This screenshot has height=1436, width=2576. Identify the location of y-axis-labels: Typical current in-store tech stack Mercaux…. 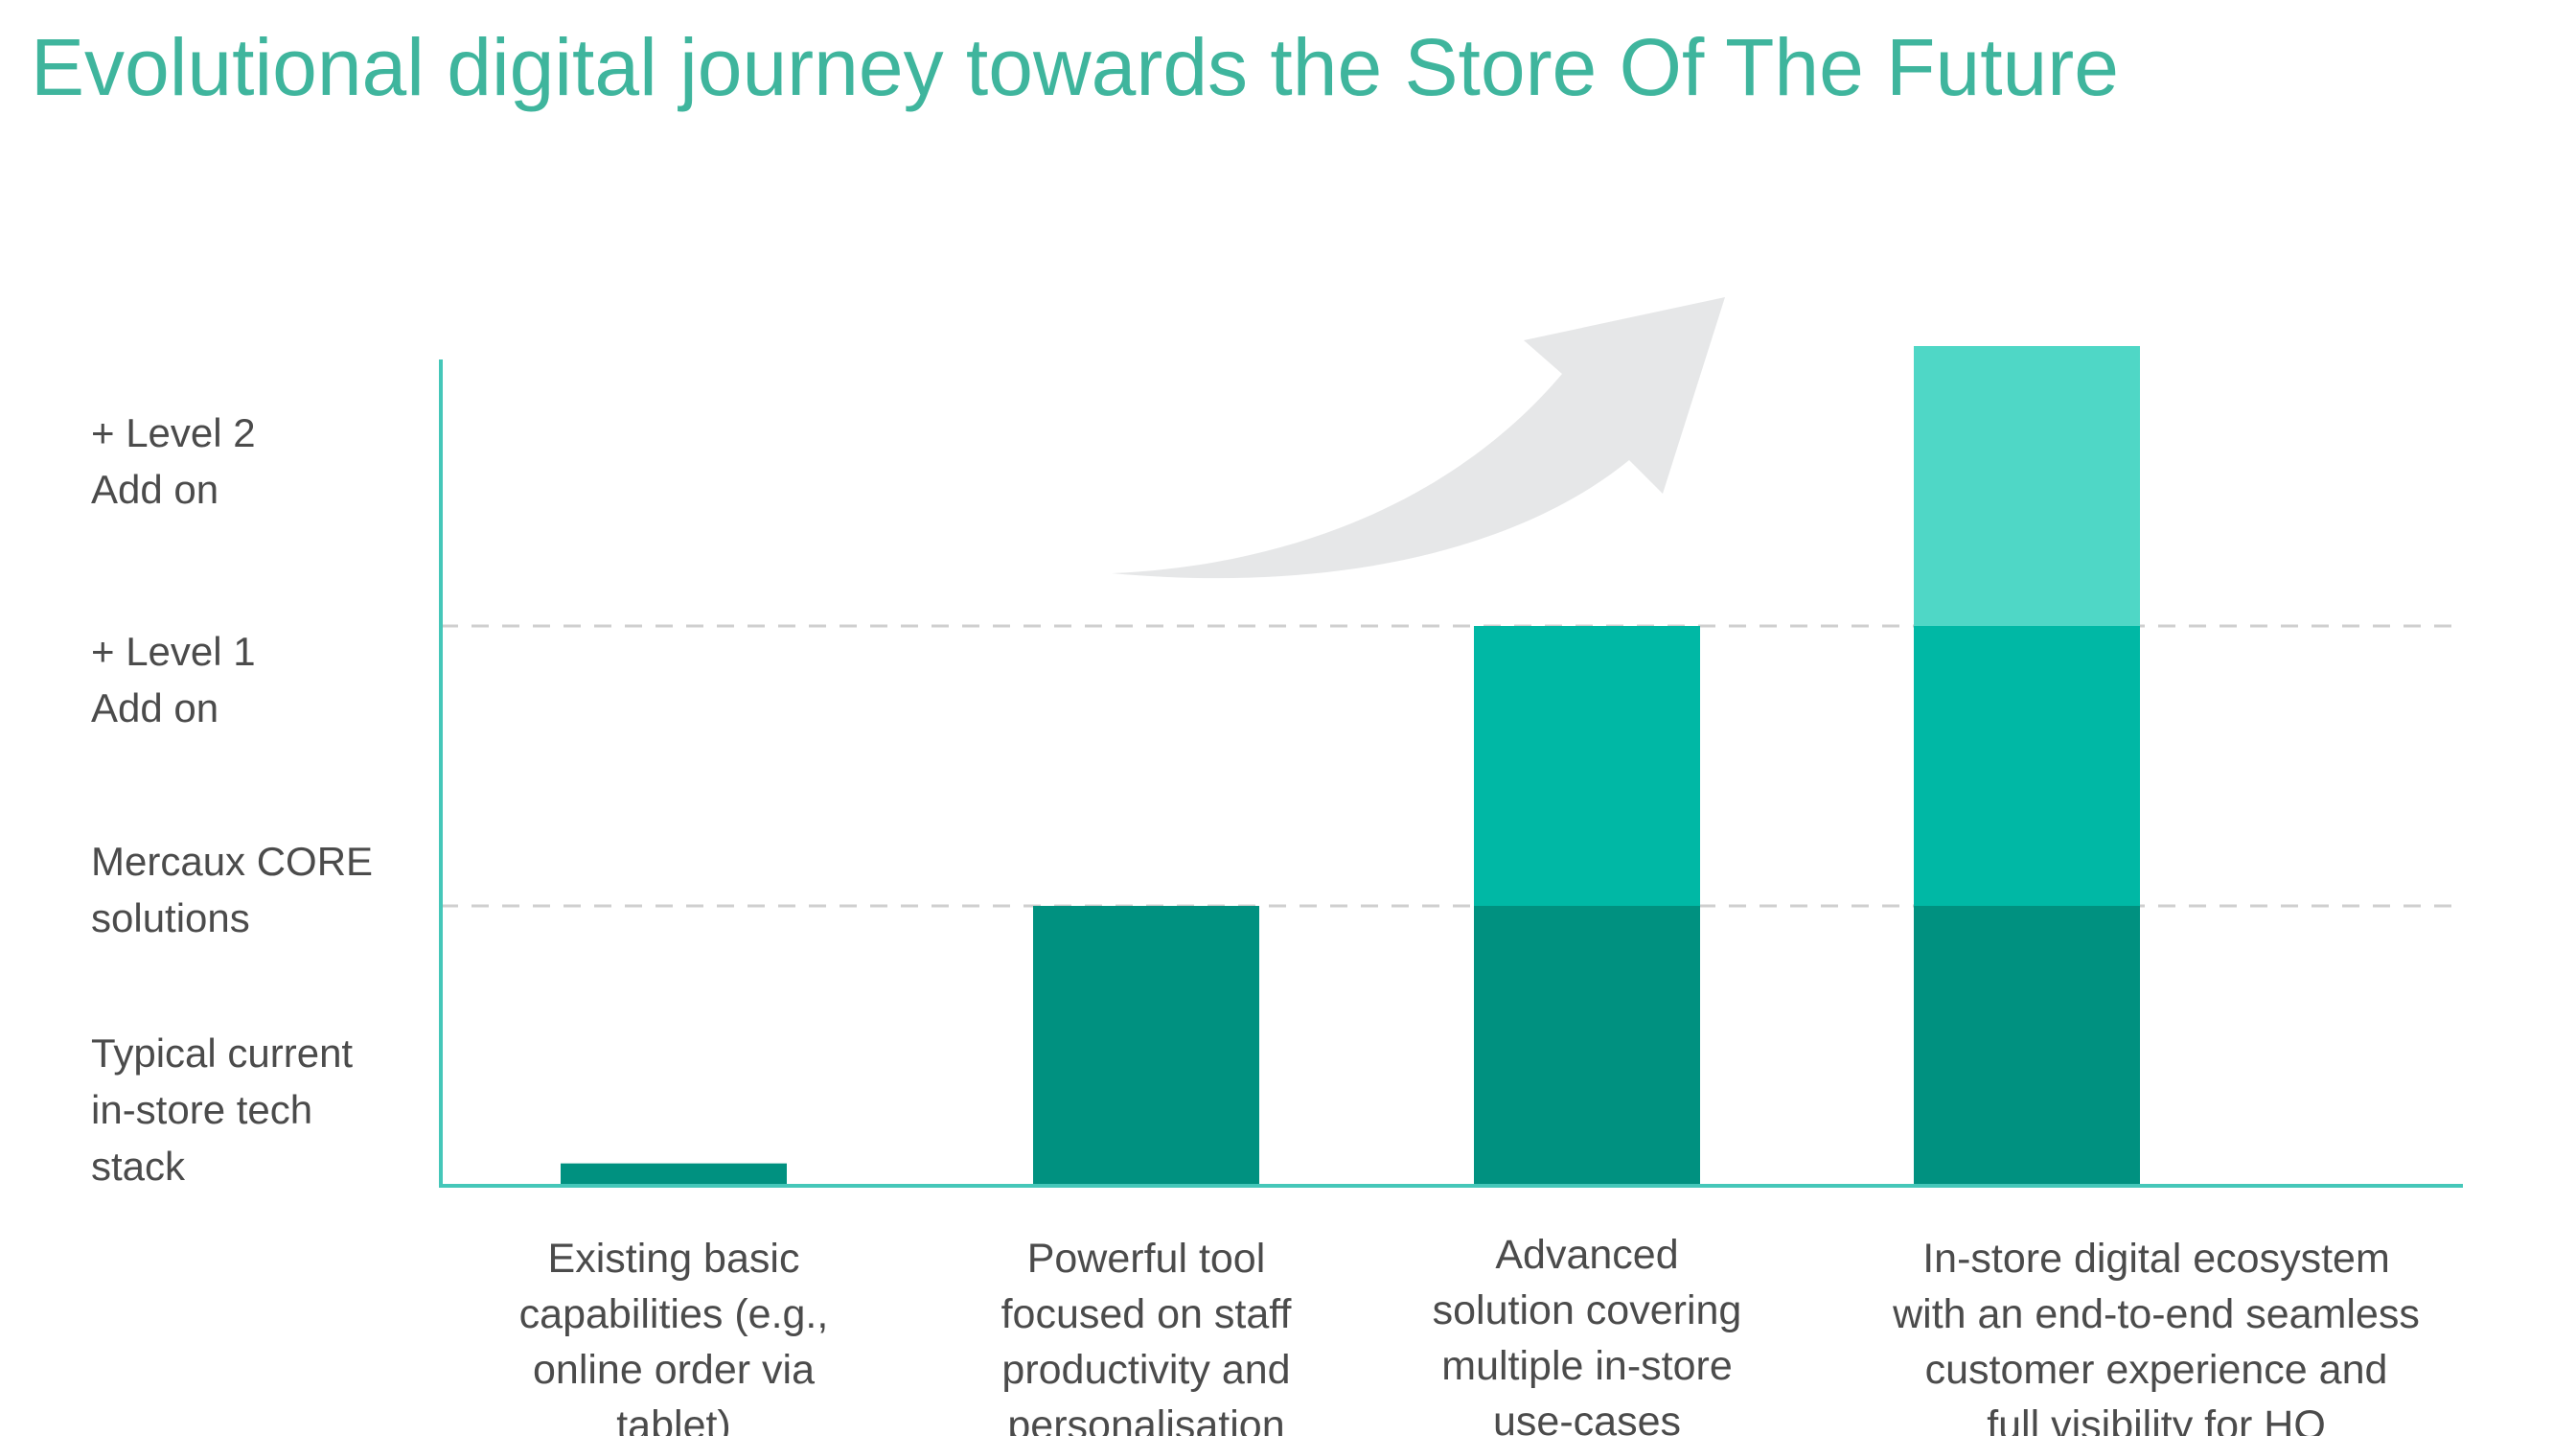
(232, 799).